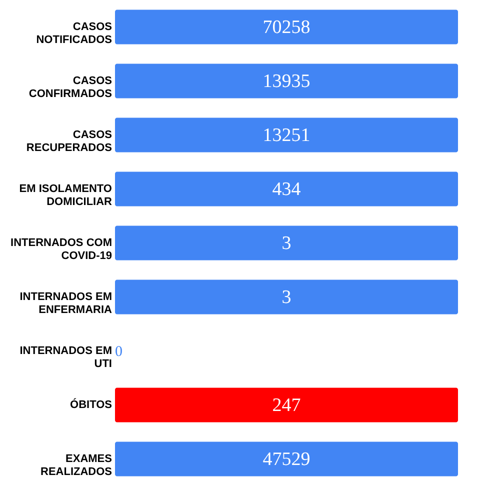 This screenshot has height=486, width=486. Describe the element at coordinates (66, 303) in the screenshot. I see `category-label: INTERNADOS EM ENFERMARIA` at that location.